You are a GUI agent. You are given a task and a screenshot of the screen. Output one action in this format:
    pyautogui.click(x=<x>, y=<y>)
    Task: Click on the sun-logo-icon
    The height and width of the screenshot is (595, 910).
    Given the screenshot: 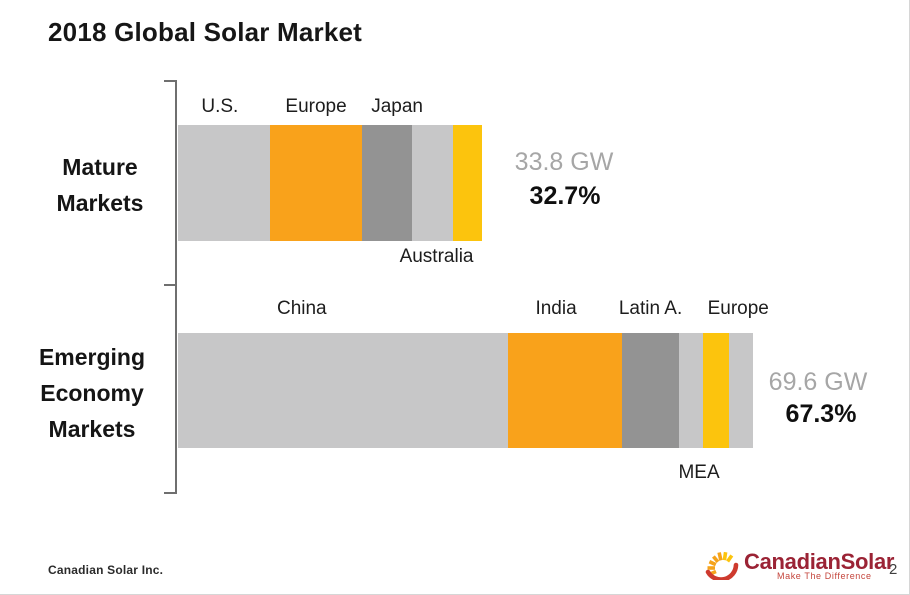 What is the action you would take?
    pyautogui.click(x=722, y=565)
    